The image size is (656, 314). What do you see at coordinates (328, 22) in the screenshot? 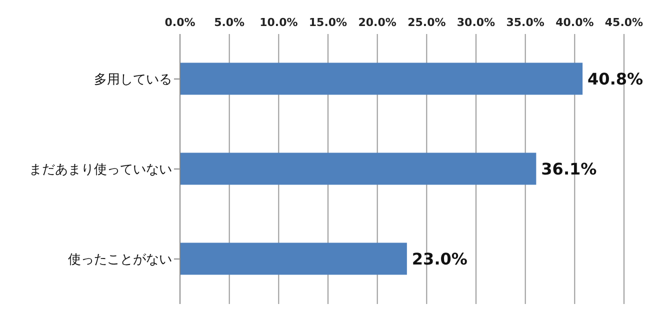
I see `x-tick-label: 15.0%` at bounding box center [328, 22].